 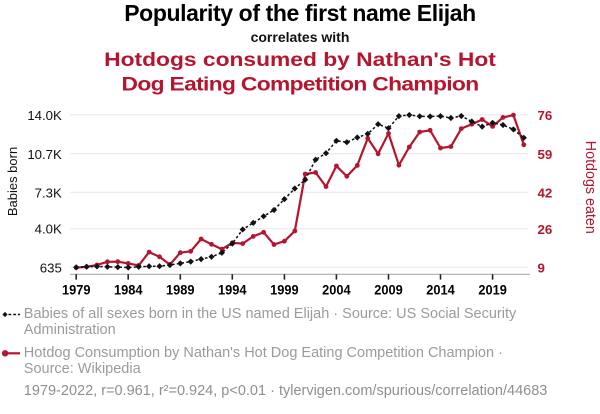 I want to click on svg-text: 635, so click(x=51, y=267).